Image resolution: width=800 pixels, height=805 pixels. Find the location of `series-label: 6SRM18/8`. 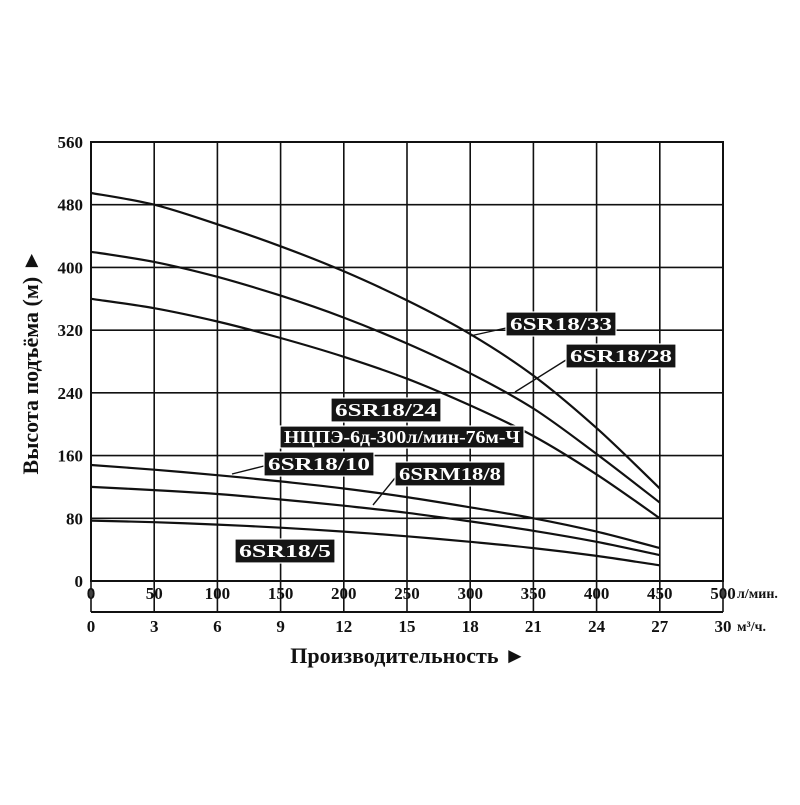

series-label: 6SRM18/8 is located at coordinates (450, 474).